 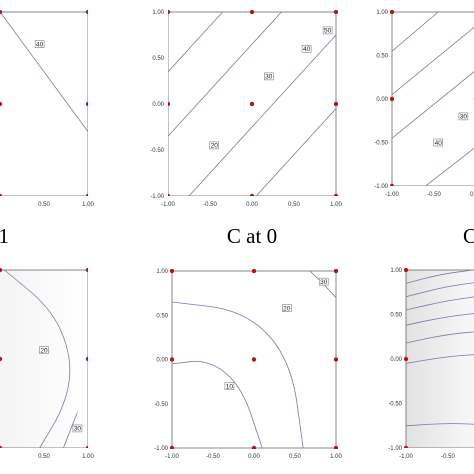 I want to click on panel-caption: C at 0, so click(x=252, y=236).